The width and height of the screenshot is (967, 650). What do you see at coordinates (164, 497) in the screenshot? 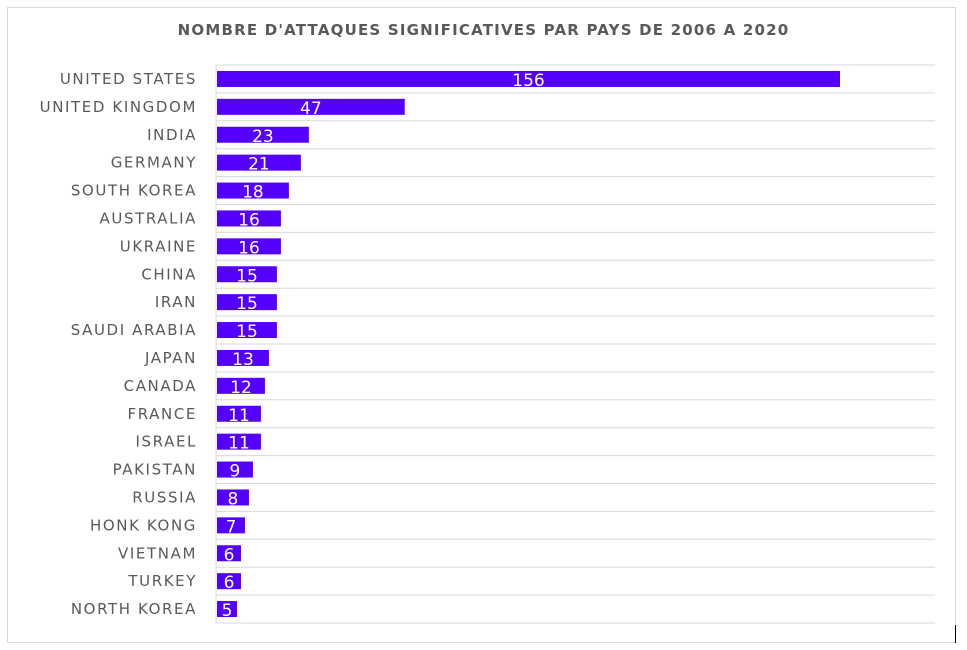
I see `category-label: RUSSIA` at bounding box center [164, 497].